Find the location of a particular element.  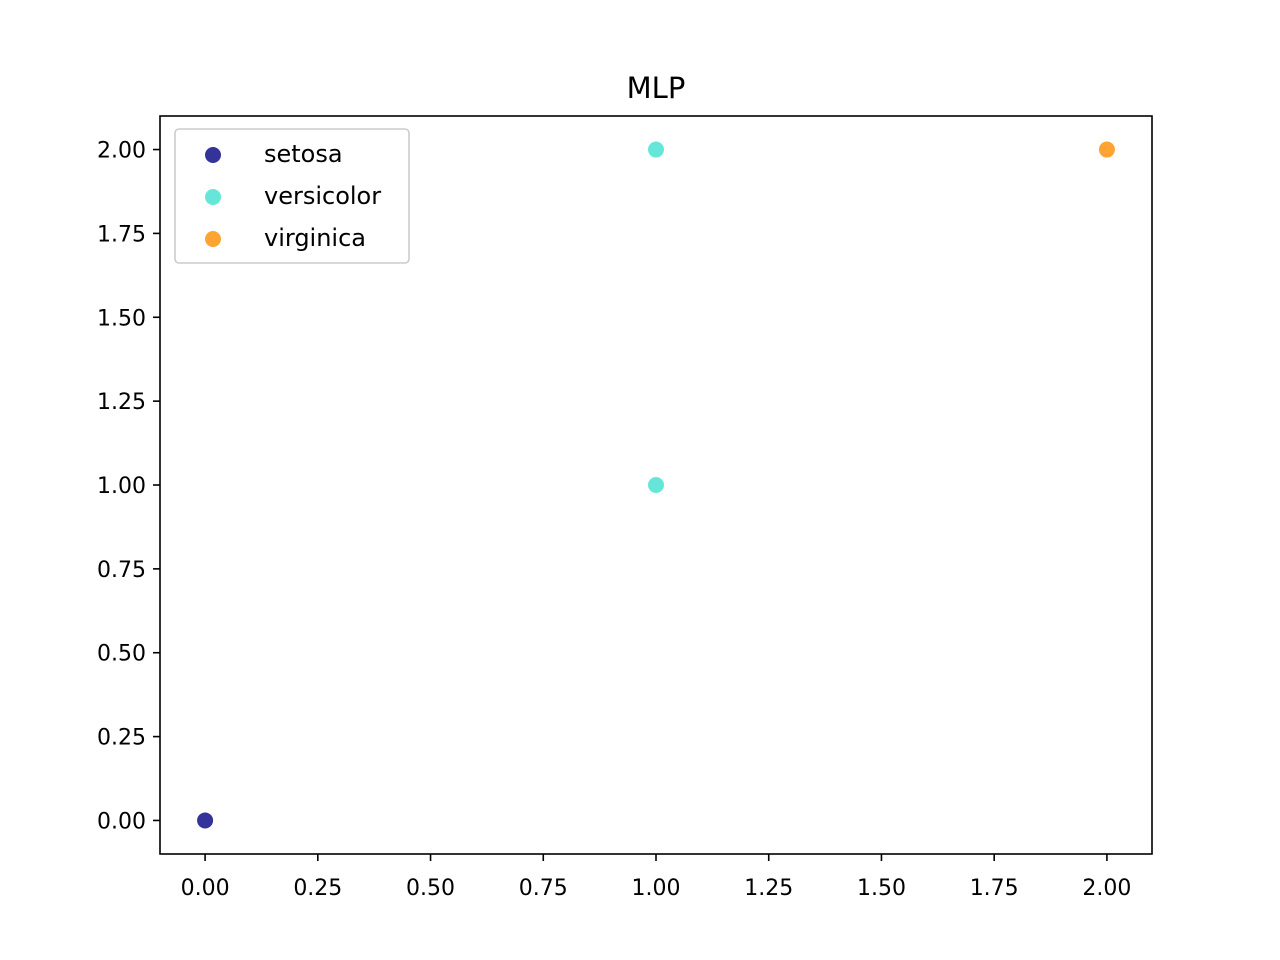

legend-marker-versicolor is located at coordinates (213, 197).